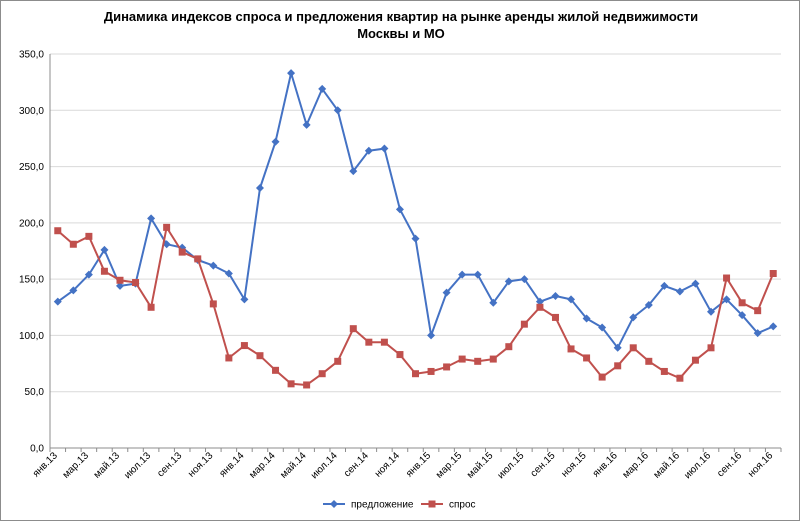 This screenshot has height=525, width=800. What do you see at coordinates (31, 55) in the screenshot?
I see `y-tick-label: 350,0` at bounding box center [31, 55].